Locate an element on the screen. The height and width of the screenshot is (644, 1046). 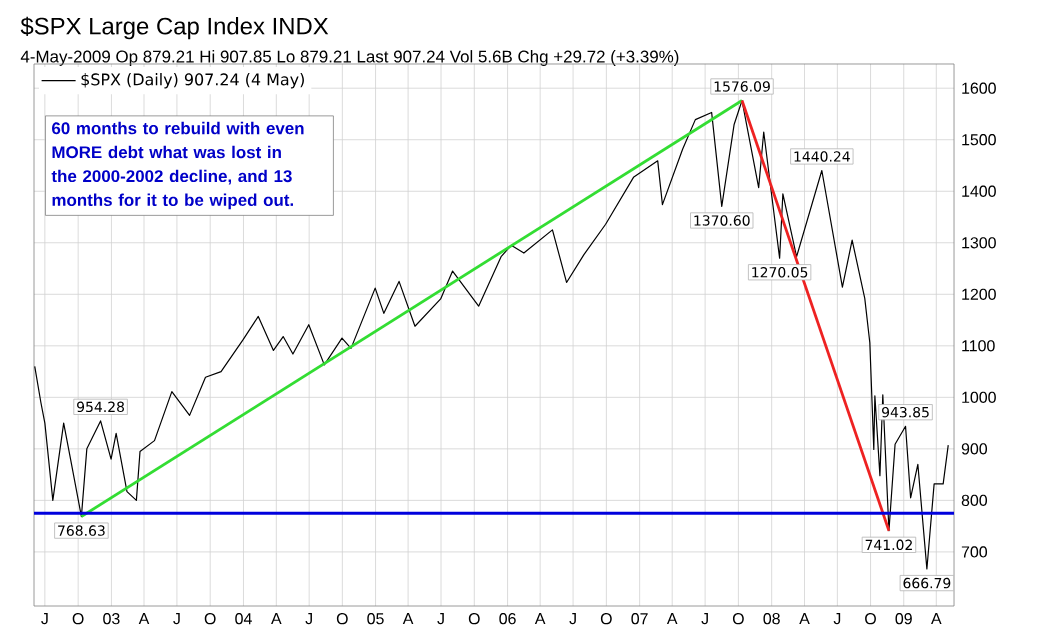
annotation: 60 months to rebuild with even MORE debt what was lost in the 2000-2002 decline, and 13 months for it to be wiped out. is located at coordinates (177, 165).